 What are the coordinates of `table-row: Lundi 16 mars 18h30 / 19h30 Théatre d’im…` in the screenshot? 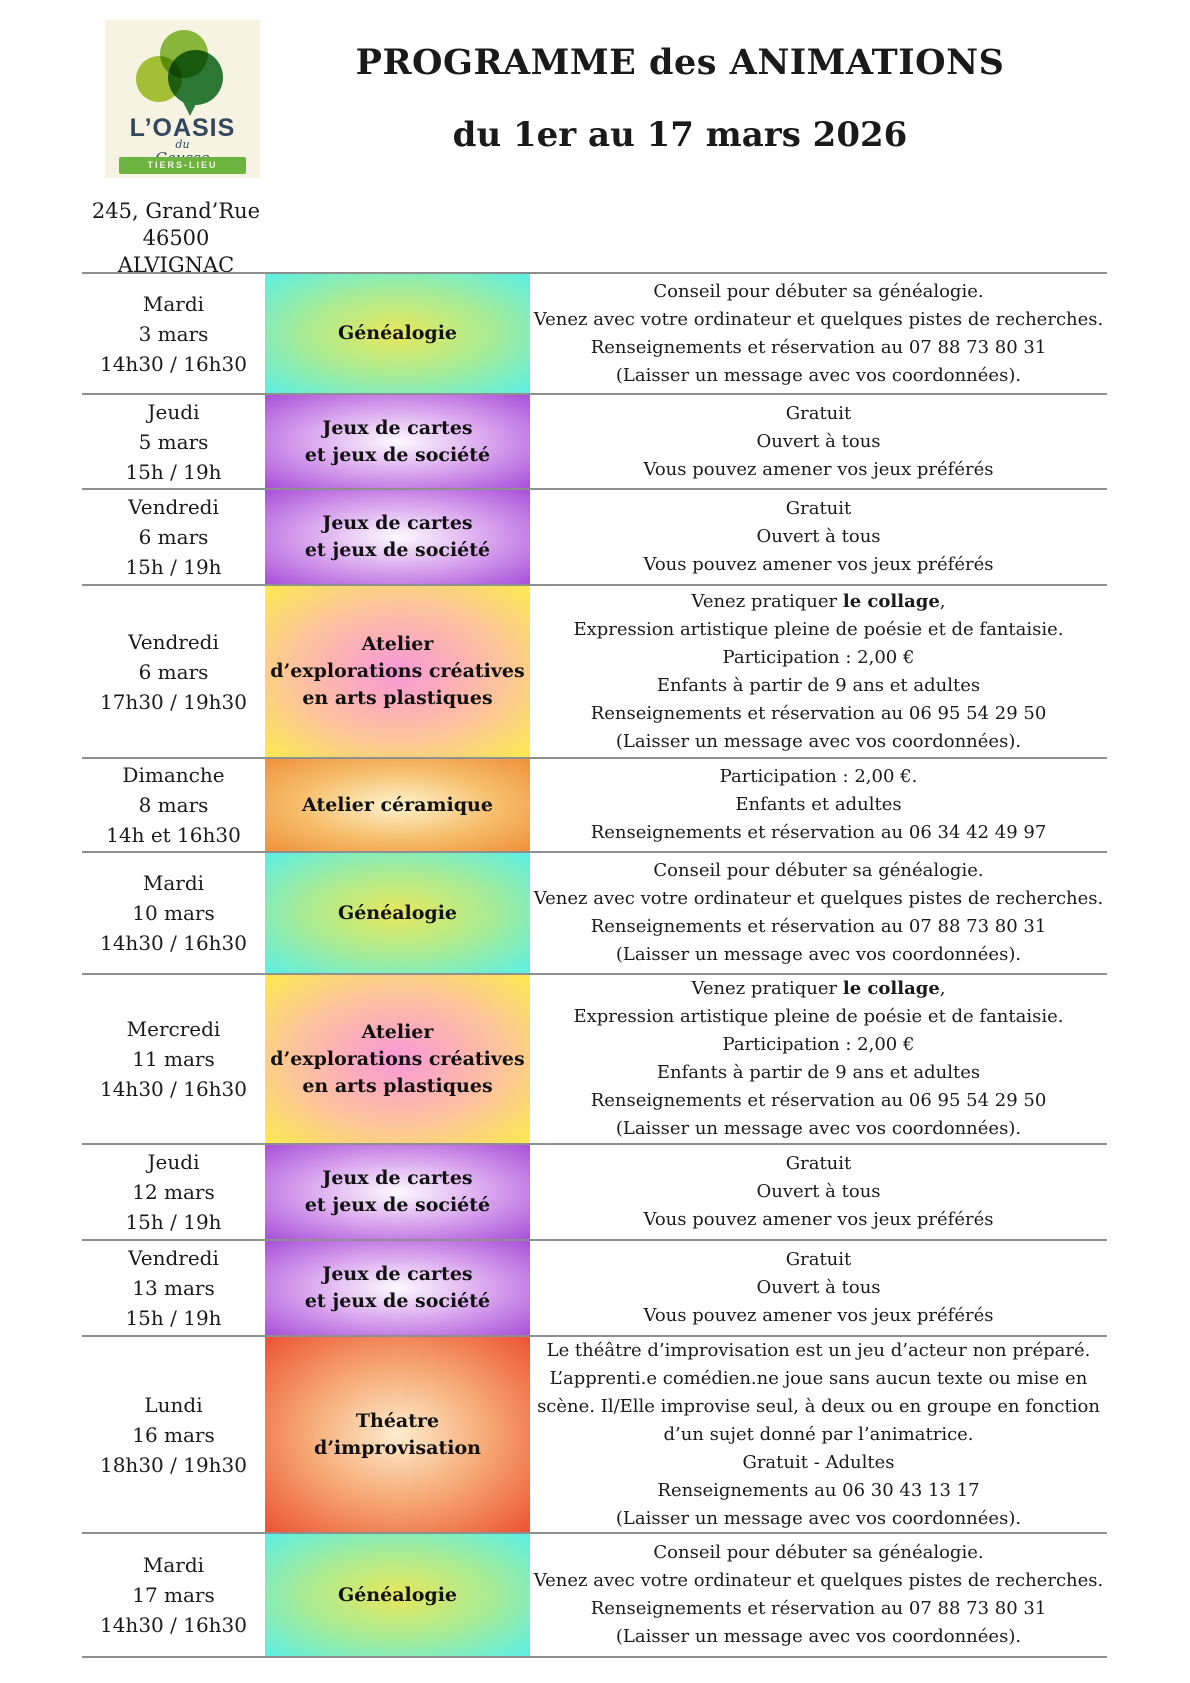 It's located at (594, 1435).